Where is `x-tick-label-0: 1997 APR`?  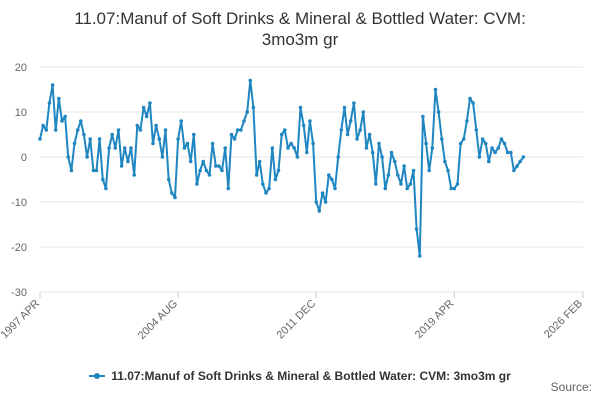
x-tick-label-0: 1997 APR is located at coordinates (21, 320).